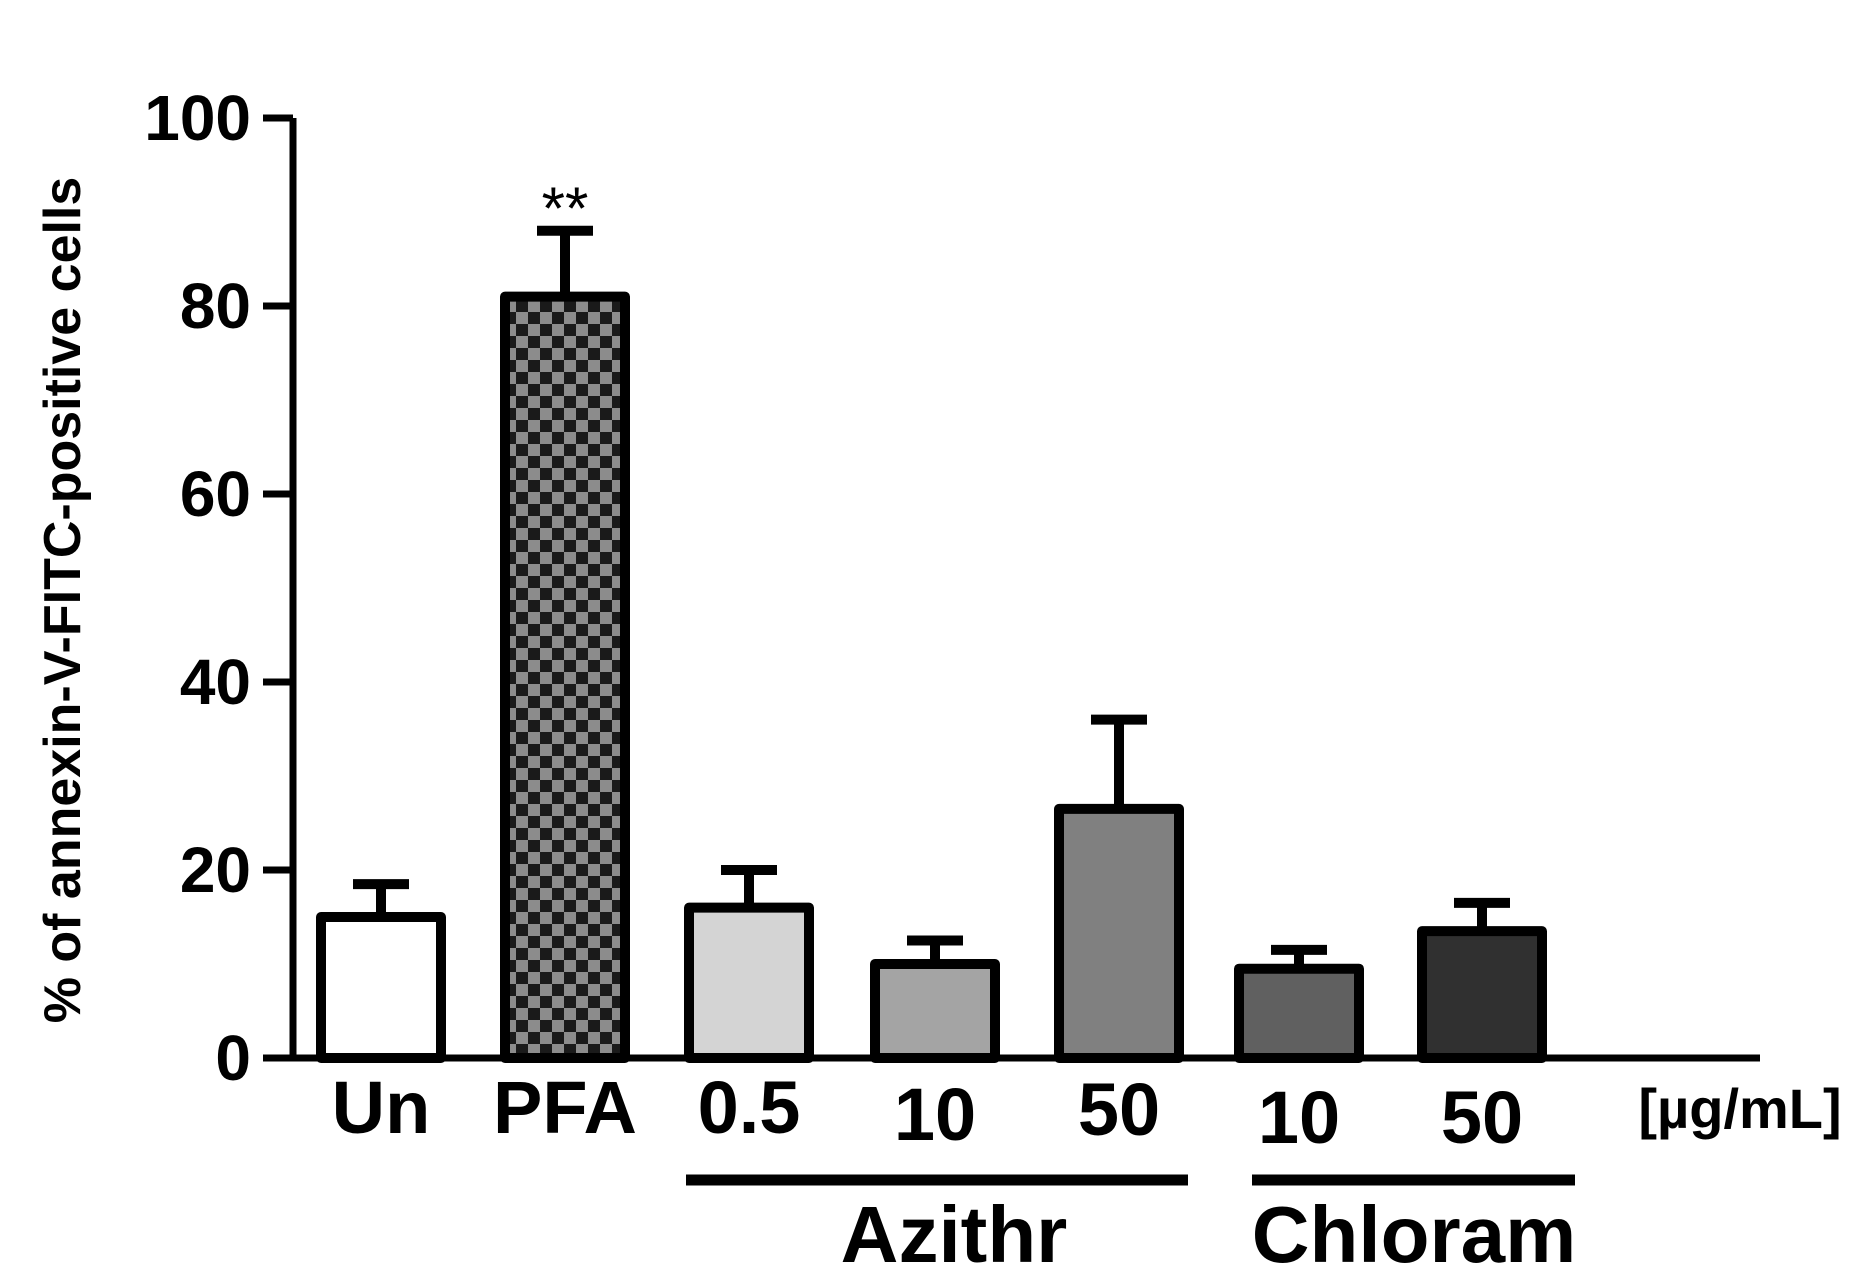  Describe the element at coordinates (233, 1058) in the screenshot. I see `y-tick-label: 0` at that location.